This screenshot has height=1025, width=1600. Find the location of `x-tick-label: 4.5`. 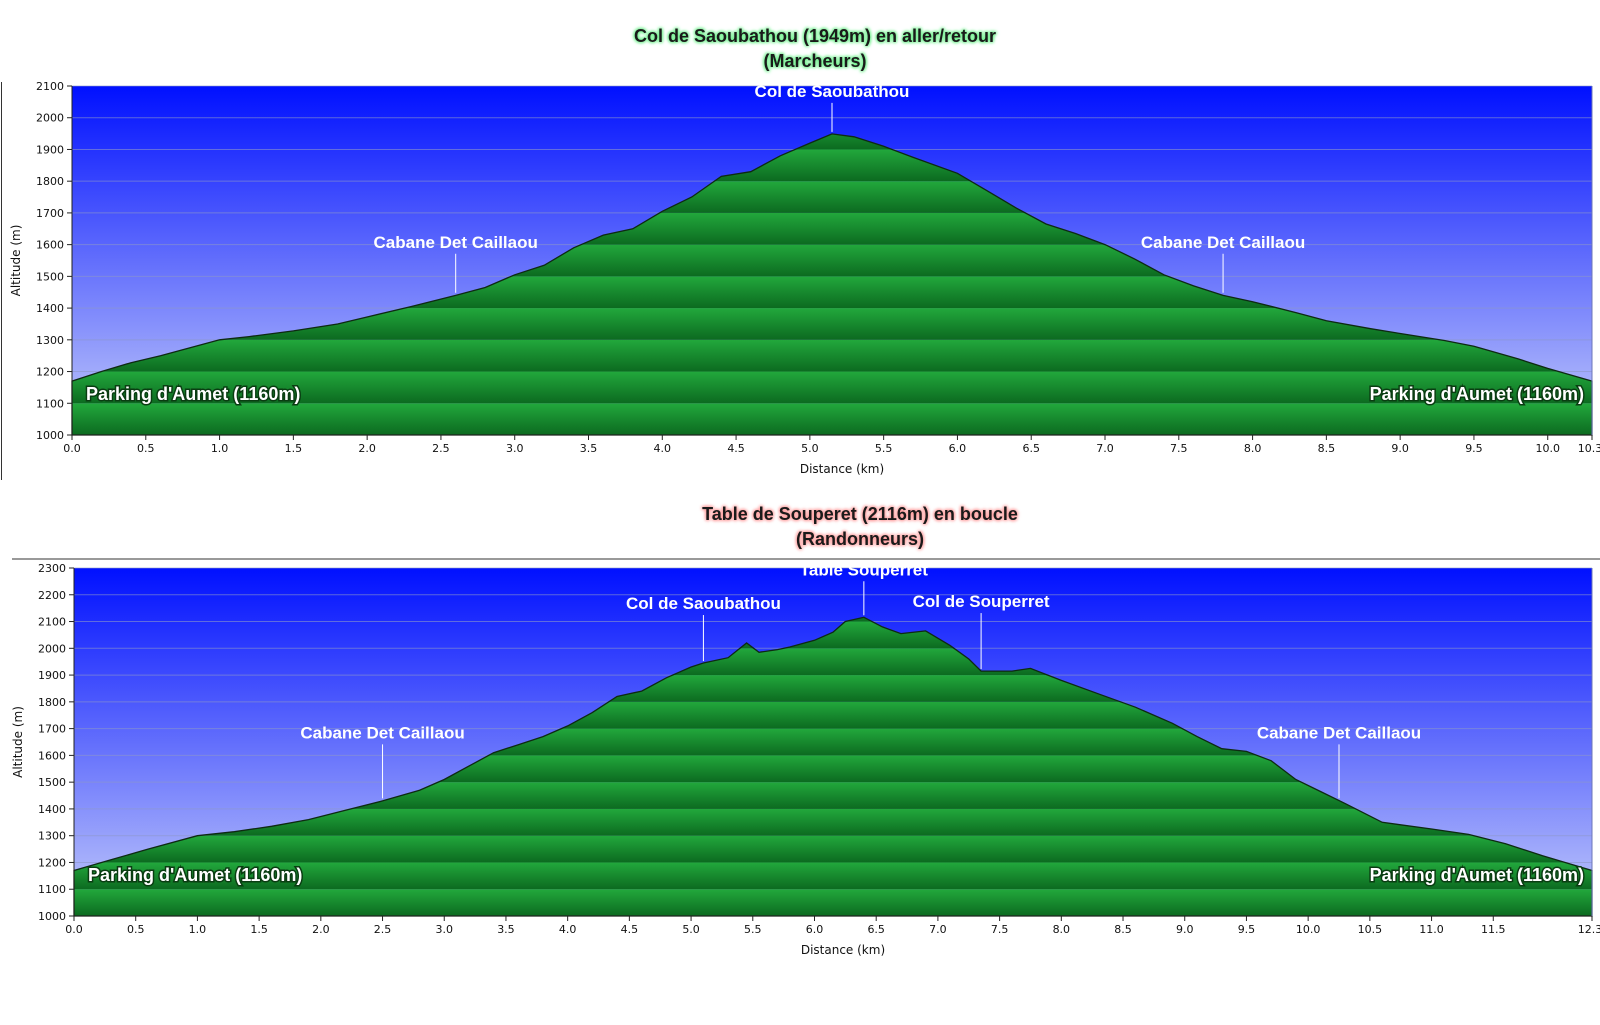

x-tick-label: 4.5 is located at coordinates (630, 929).